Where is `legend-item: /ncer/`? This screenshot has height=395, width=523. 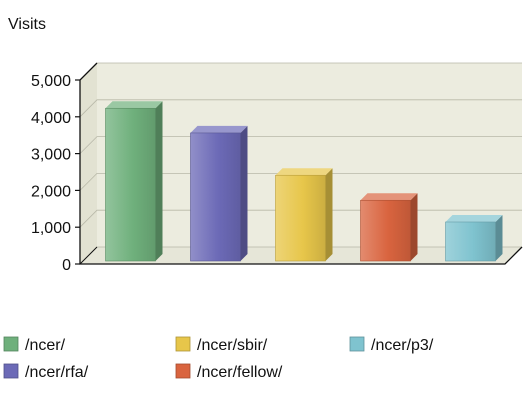
legend-item: /ncer/ is located at coordinates (34, 345).